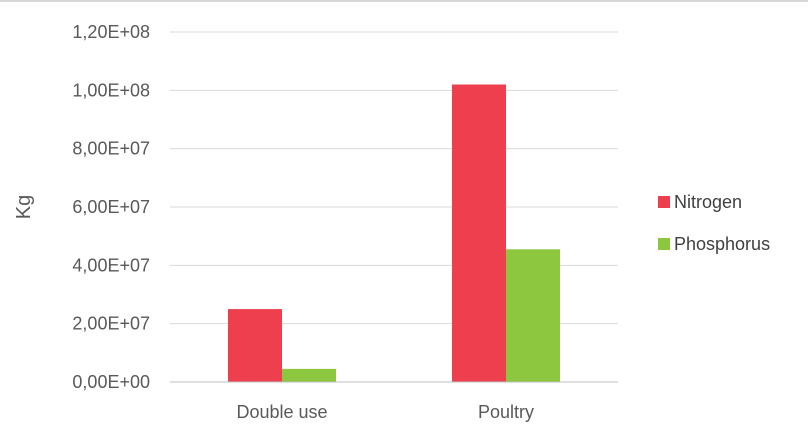 The height and width of the screenshot is (430, 808). I want to click on y-tick-label: 4,00E+07, so click(111, 265).